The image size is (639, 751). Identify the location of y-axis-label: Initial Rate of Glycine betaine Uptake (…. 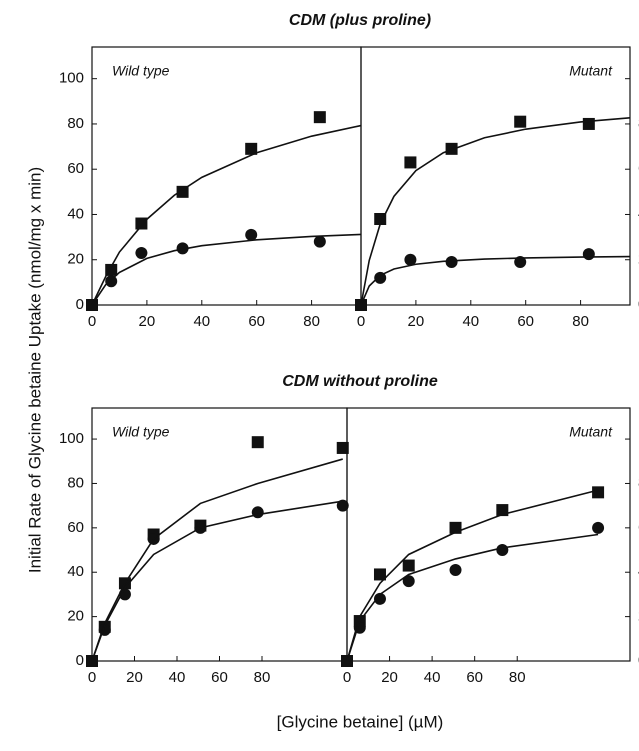
(34, 370).